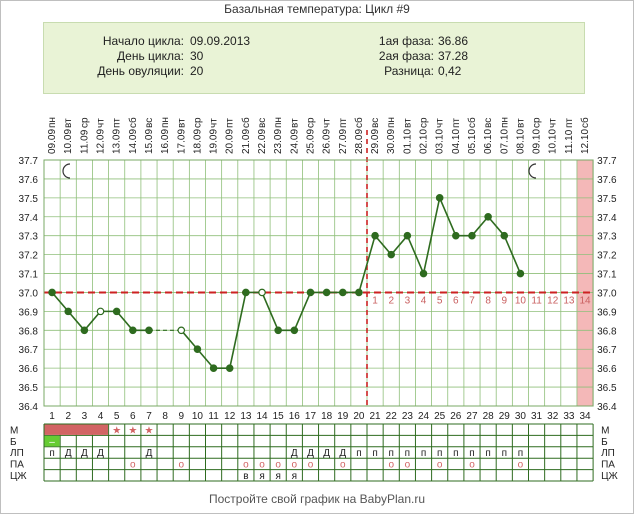 Image resolution: width=634 pixels, height=514 pixels. I want to click on day-number-label: 12, so click(230, 416).